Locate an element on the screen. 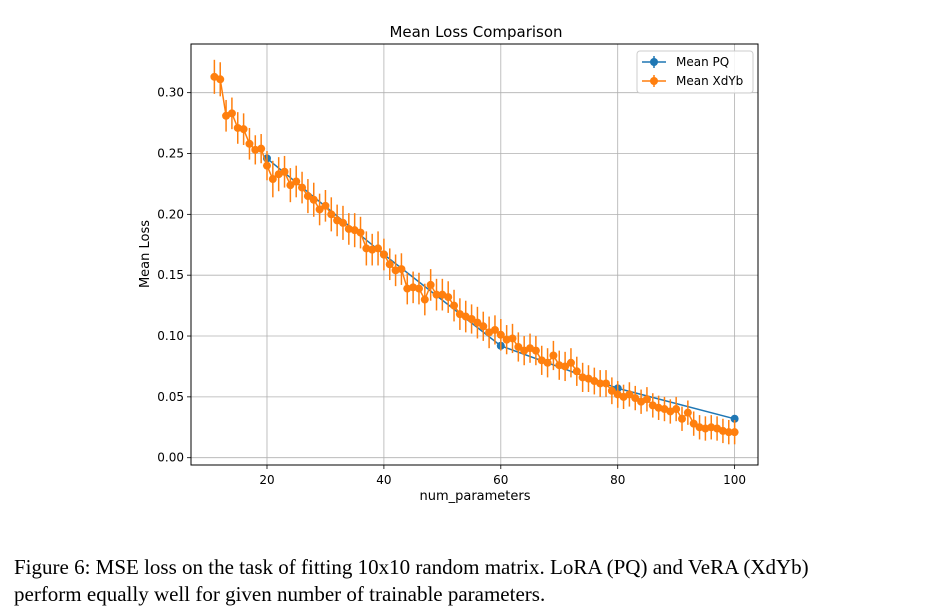 Image resolution: width=943 pixels, height=608 pixels. x-axis-label: num_parameters is located at coordinates (474, 496).